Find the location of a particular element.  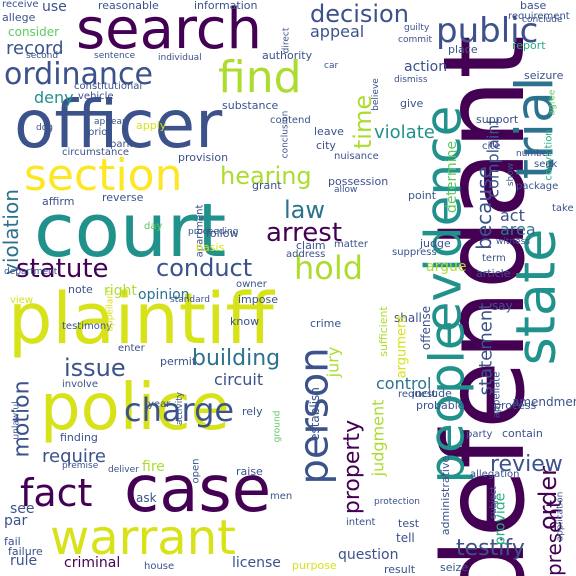

word-follow: follow is located at coordinates (222, 233).